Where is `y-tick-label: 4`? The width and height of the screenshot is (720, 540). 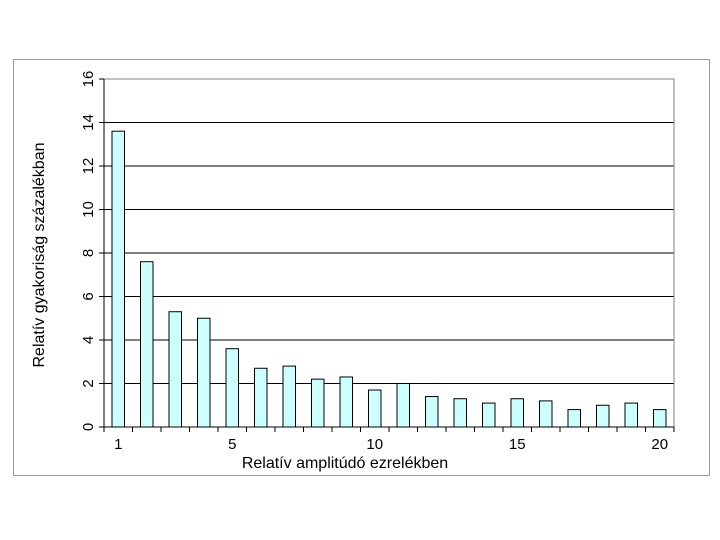 y-tick-label: 4 is located at coordinates (88, 340).